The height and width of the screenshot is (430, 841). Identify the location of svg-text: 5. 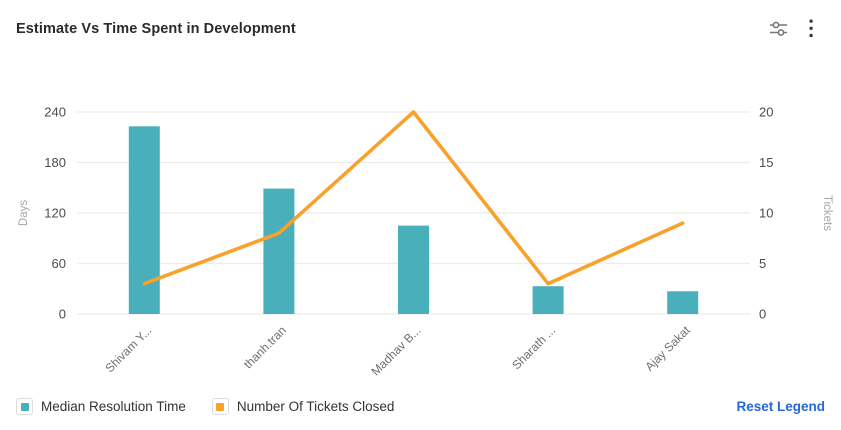
(762, 263).